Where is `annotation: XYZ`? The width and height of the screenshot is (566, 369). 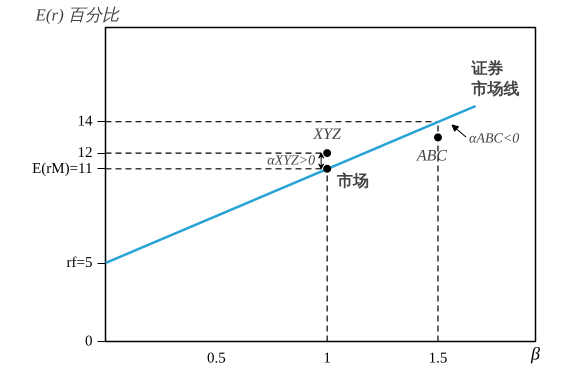 annotation: XYZ is located at coordinates (327, 135).